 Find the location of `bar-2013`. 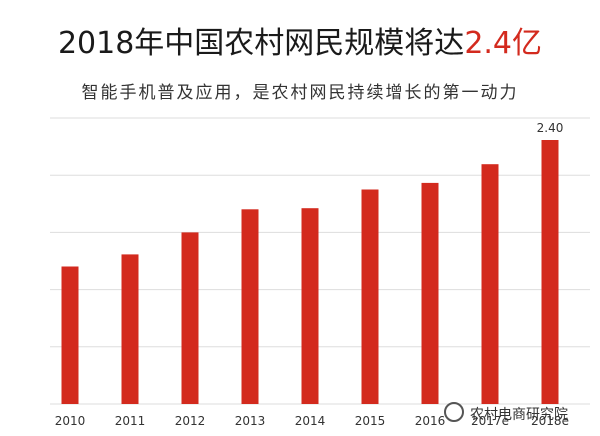

bar-2013 is located at coordinates (250, 306).